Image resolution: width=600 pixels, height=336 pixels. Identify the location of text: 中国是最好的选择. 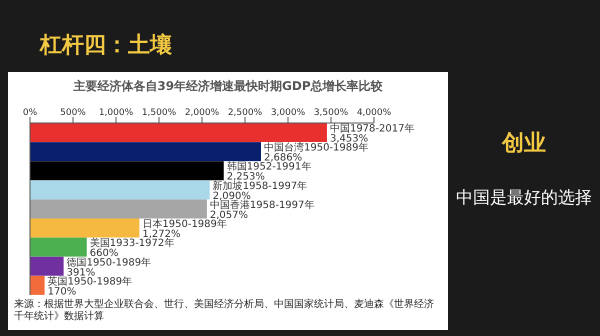
(524, 198).